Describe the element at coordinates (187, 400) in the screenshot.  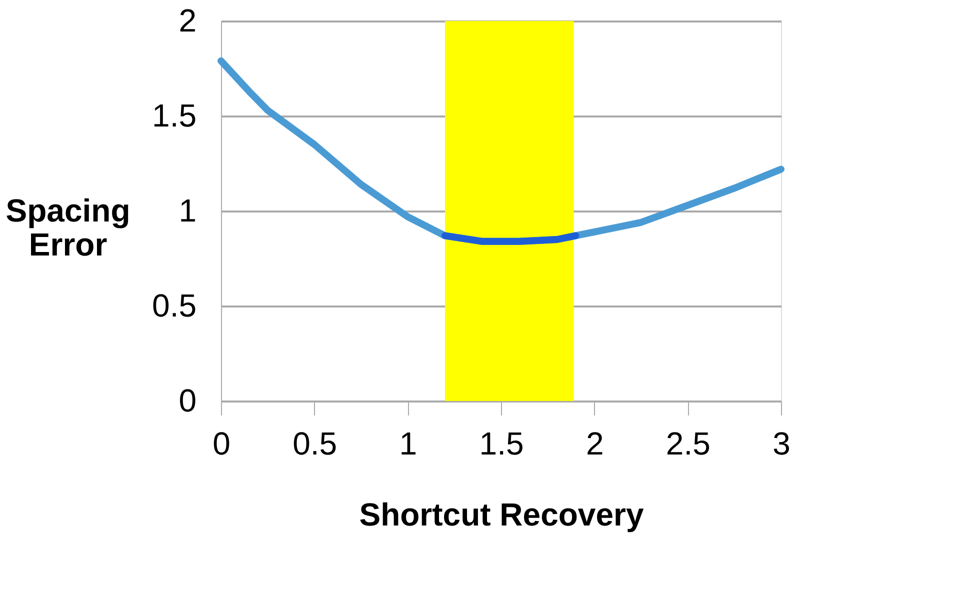
I see `y-tick-label: 0` at that location.